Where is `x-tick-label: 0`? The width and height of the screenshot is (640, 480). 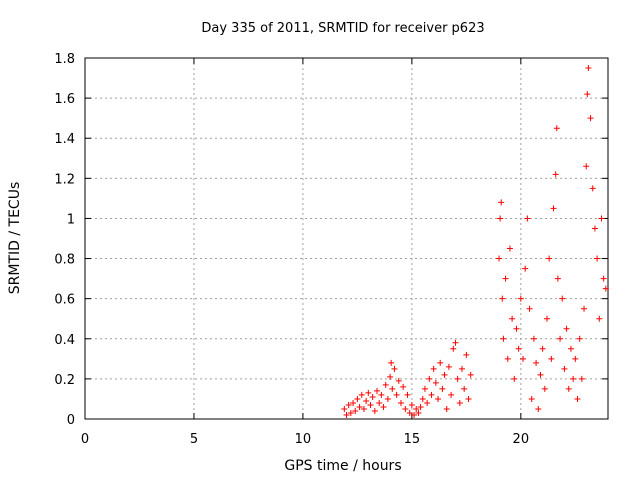
x-tick-label: 0 is located at coordinates (85, 439).